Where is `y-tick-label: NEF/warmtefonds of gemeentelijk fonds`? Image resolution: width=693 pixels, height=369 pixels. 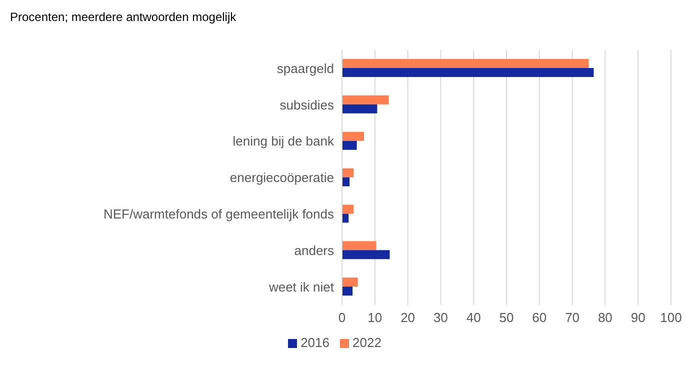 y-tick-label: NEF/warmtefonds of gemeentelijk fonds is located at coordinates (219, 214).